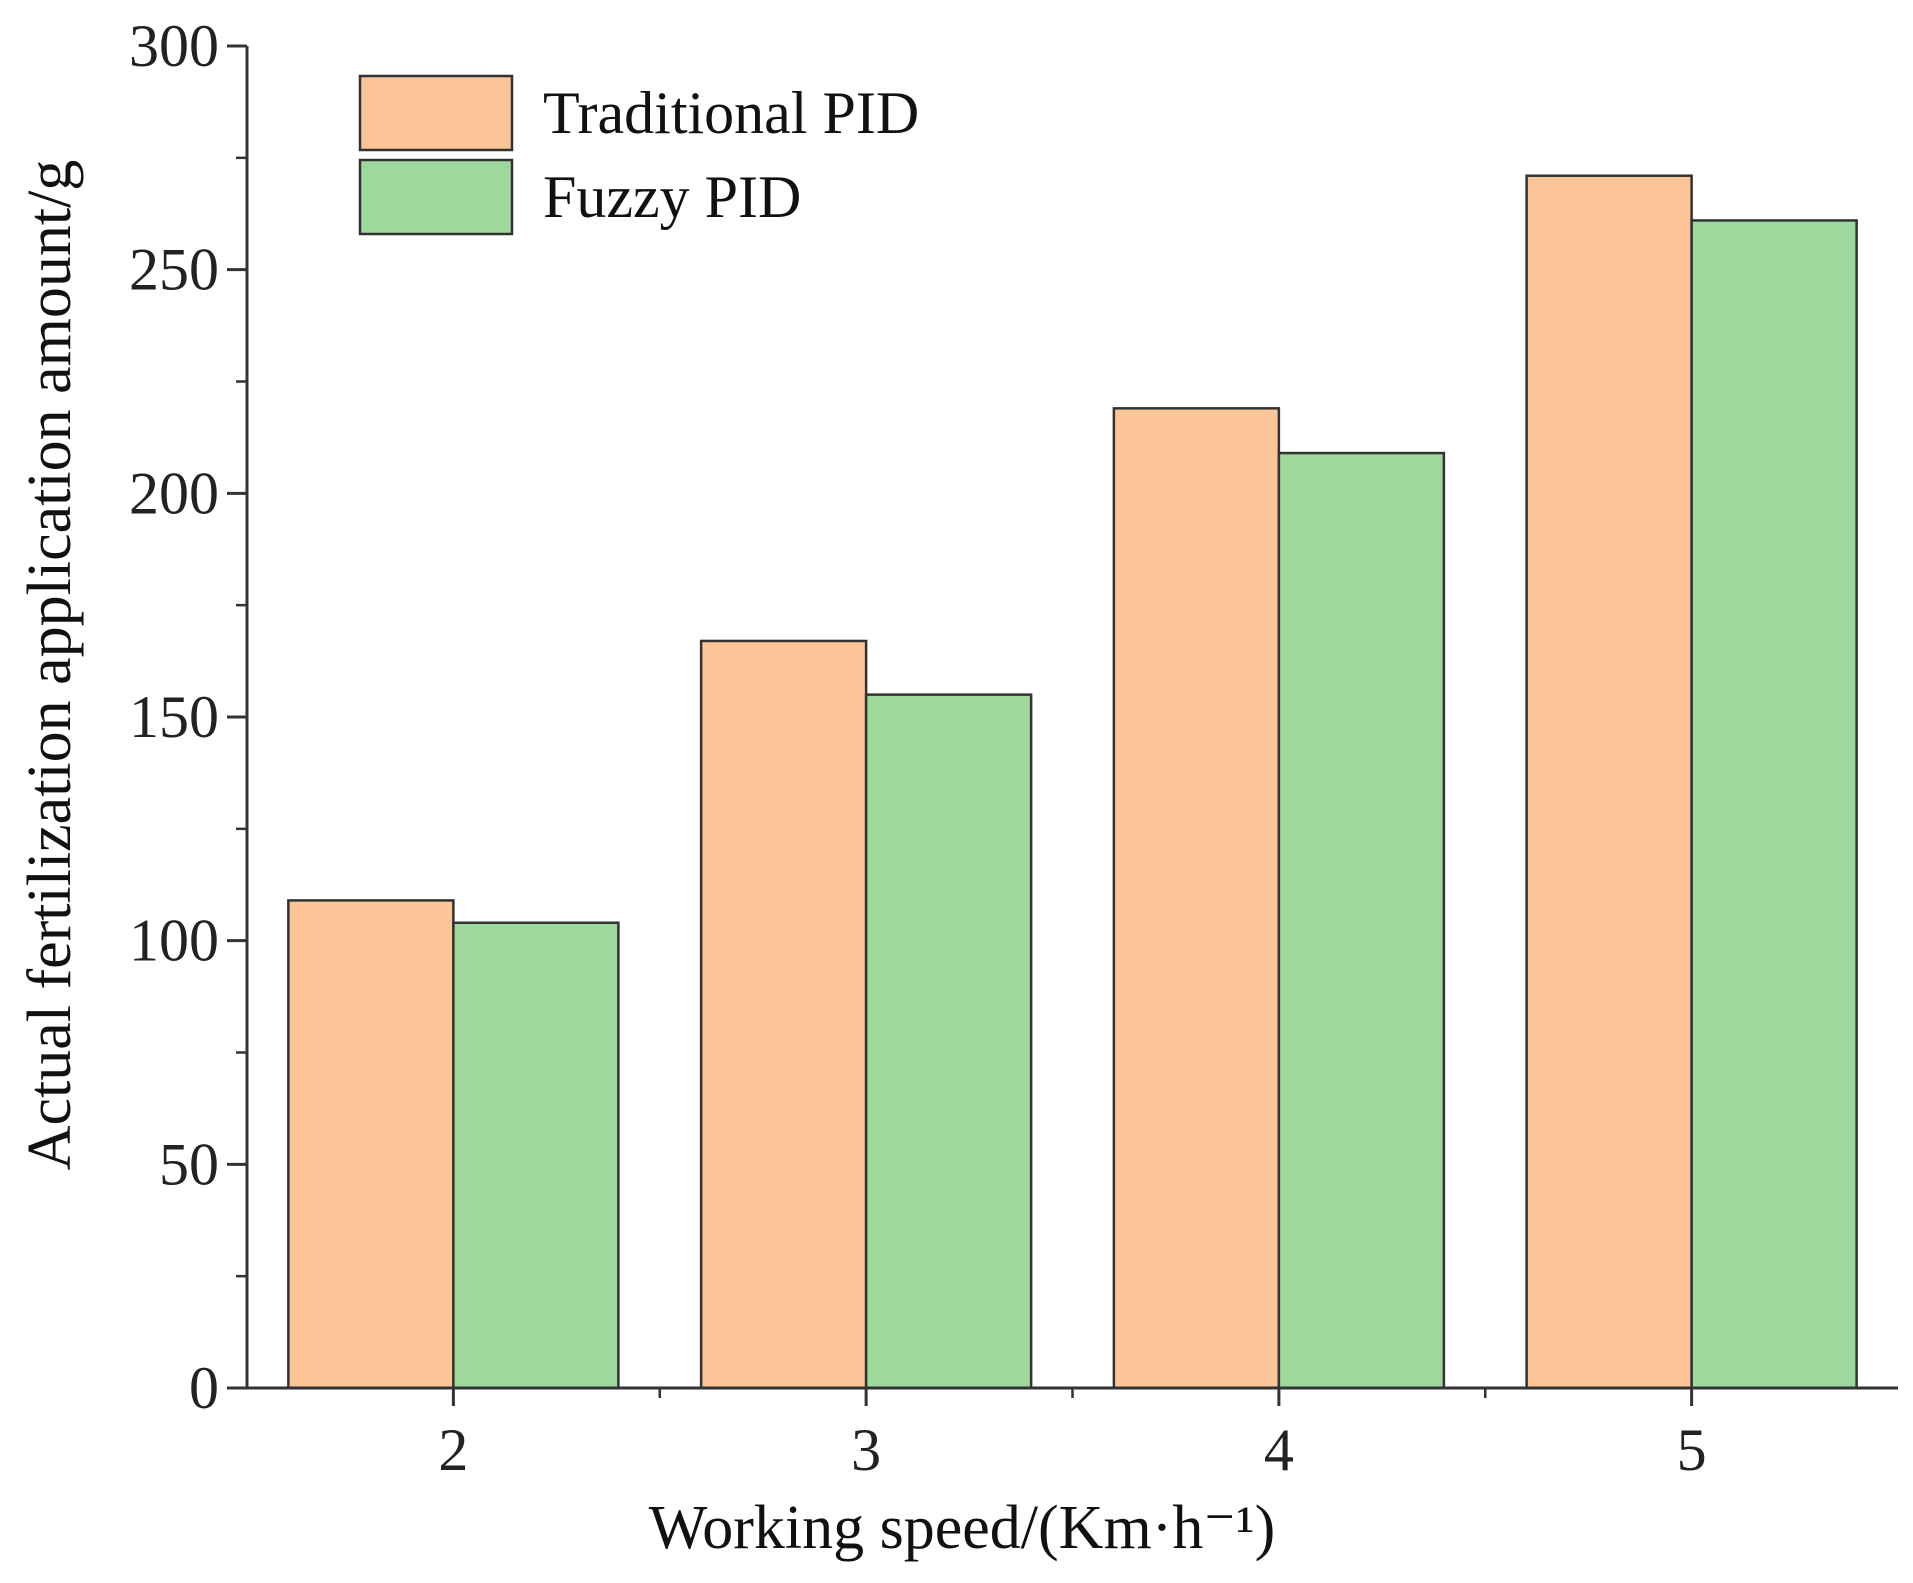 Image resolution: width=1913 pixels, height=1583 pixels. I want to click on x-axis-title: Working speed/(Km·h⁻¹), so click(962, 1528).